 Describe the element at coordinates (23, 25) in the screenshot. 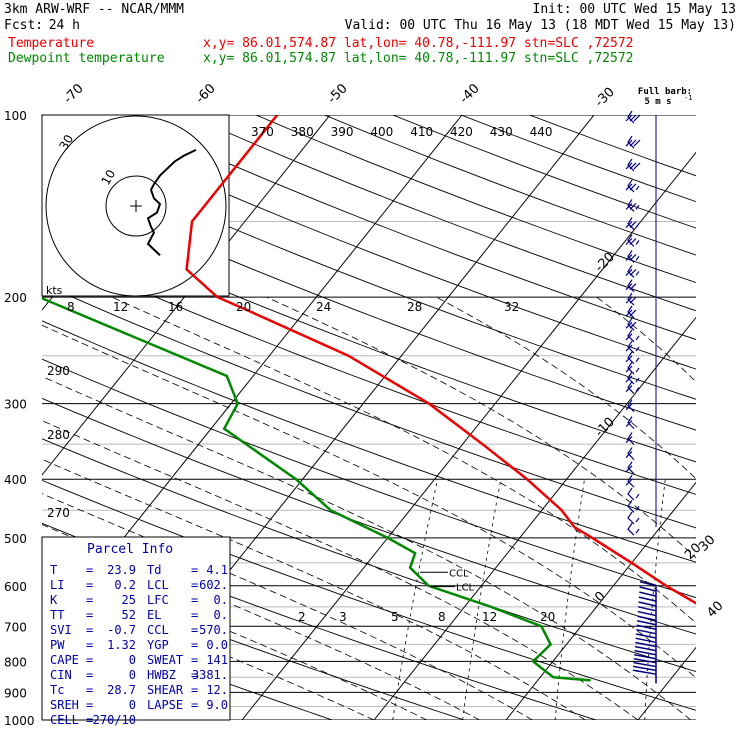

I see `forecast-label: Fcst:` at that location.